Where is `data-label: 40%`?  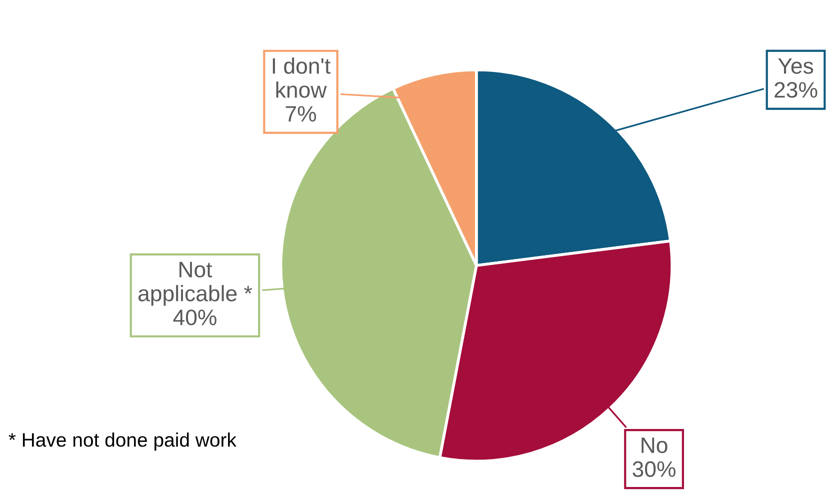 data-label: 40% is located at coordinates (194, 318).